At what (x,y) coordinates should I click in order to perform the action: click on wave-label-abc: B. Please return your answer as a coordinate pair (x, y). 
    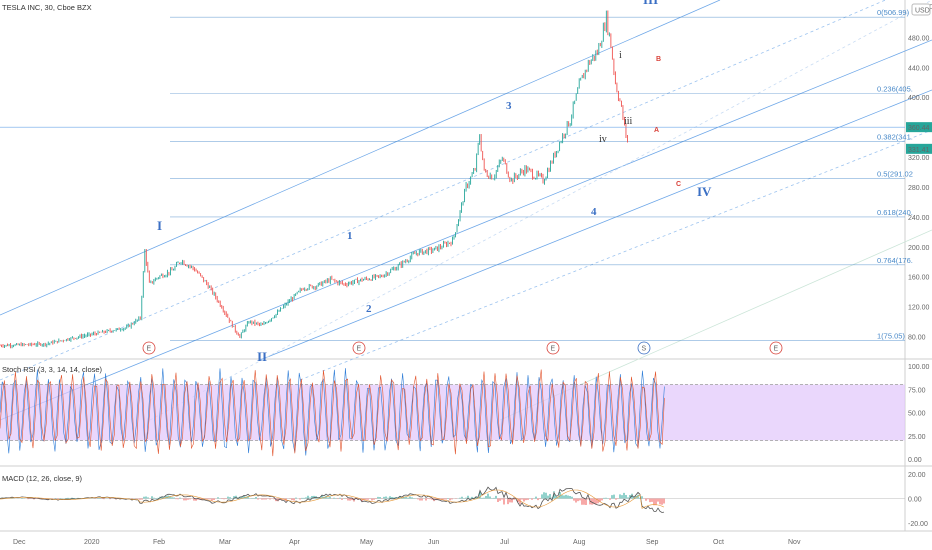
    Looking at the image, I should click on (658, 59).